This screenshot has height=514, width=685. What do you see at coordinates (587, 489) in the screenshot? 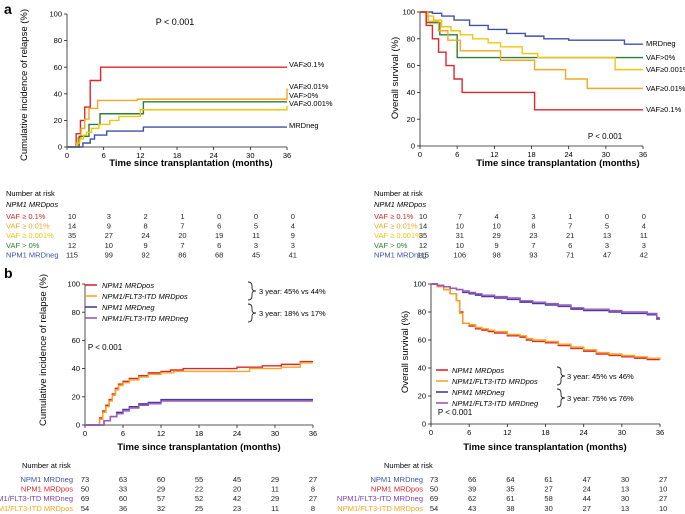
I see `risk-b-rows-cell: 24` at bounding box center [587, 489].